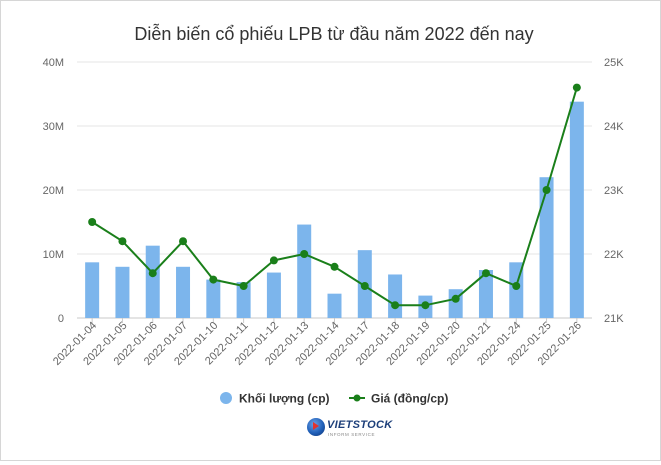 The width and height of the screenshot is (661, 465). Describe the element at coordinates (614, 63) in the screenshot. I see `y-right-tick-label: 25K` at that location.